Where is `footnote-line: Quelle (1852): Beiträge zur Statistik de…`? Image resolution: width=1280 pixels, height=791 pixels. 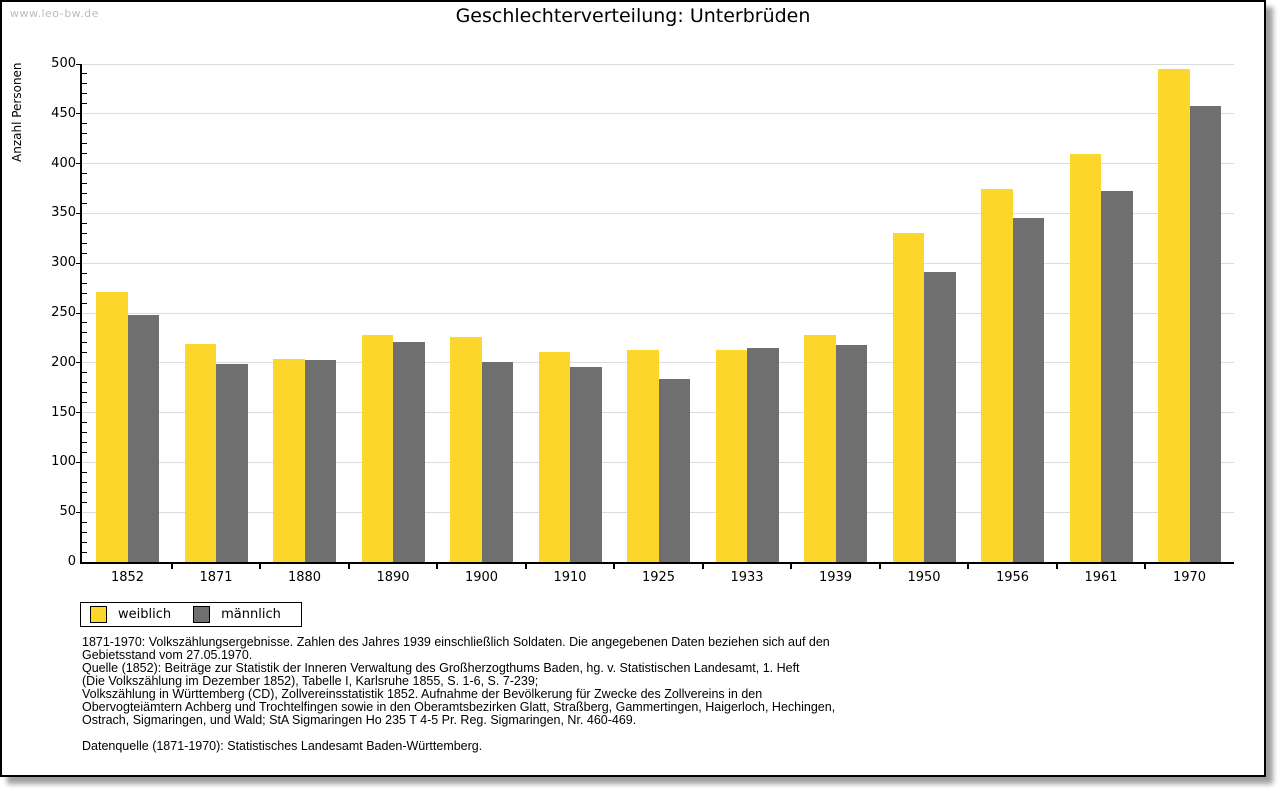
footnote-line: Quelle (1852): Beiträge zur Statistik de… is located at coordinates (441, 668).